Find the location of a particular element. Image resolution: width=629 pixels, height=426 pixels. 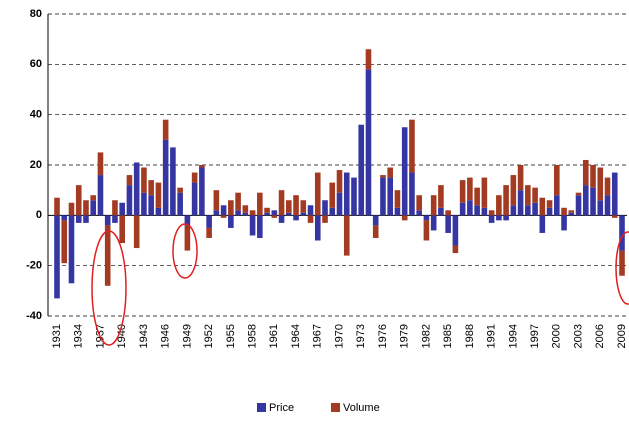

x-tick-label: 1964 is located at coordinates (296, 336).